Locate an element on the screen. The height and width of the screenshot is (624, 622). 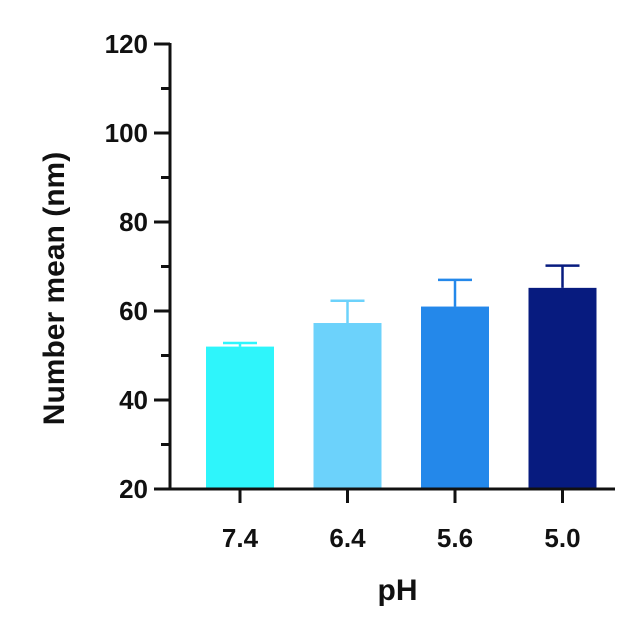
x-tick-label: 5.6 is located at coordinates (455, 538).